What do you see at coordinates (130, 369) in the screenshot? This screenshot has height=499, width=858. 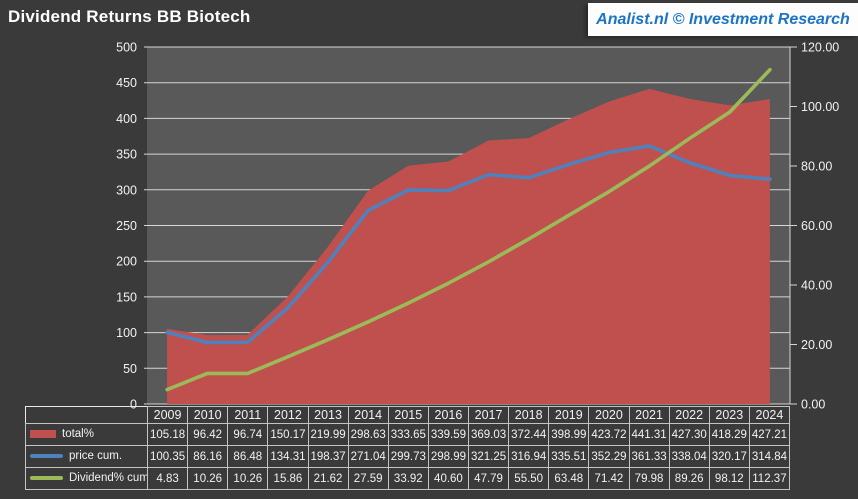 I see `left-axis-label: 50` at bounding box center [130, 369].